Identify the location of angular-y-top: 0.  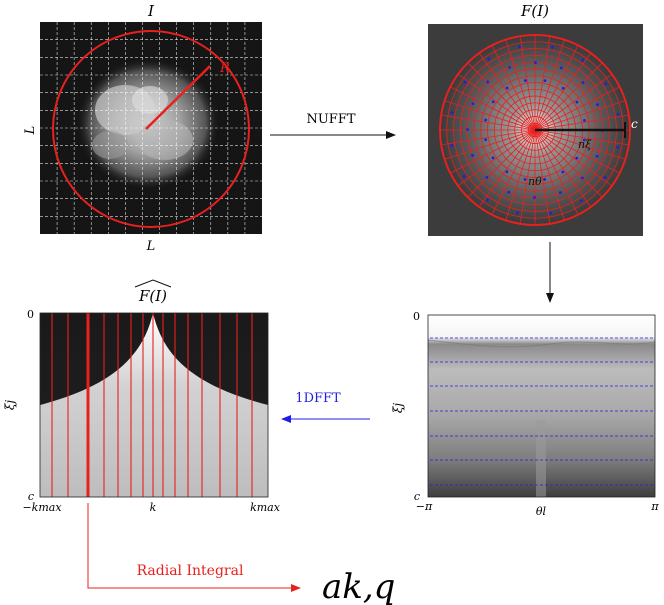
(30, 314).